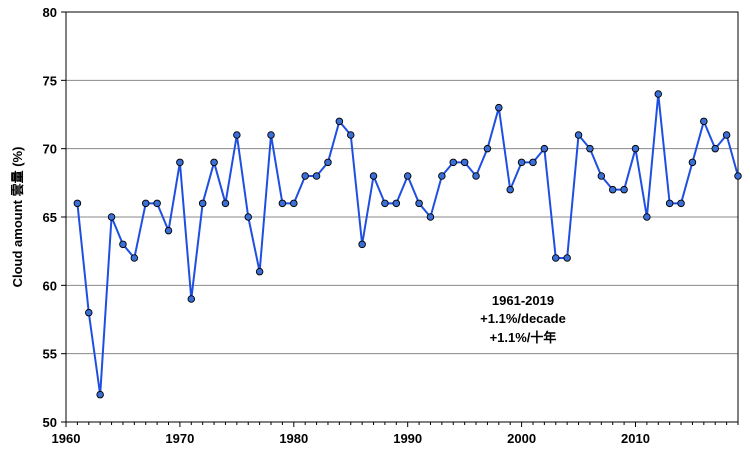 The width and height of the screenshot is (750, 458). Describe the element at coordinates (50, 217) in the screenshot. I see `y-tick-label: 65` at that location.